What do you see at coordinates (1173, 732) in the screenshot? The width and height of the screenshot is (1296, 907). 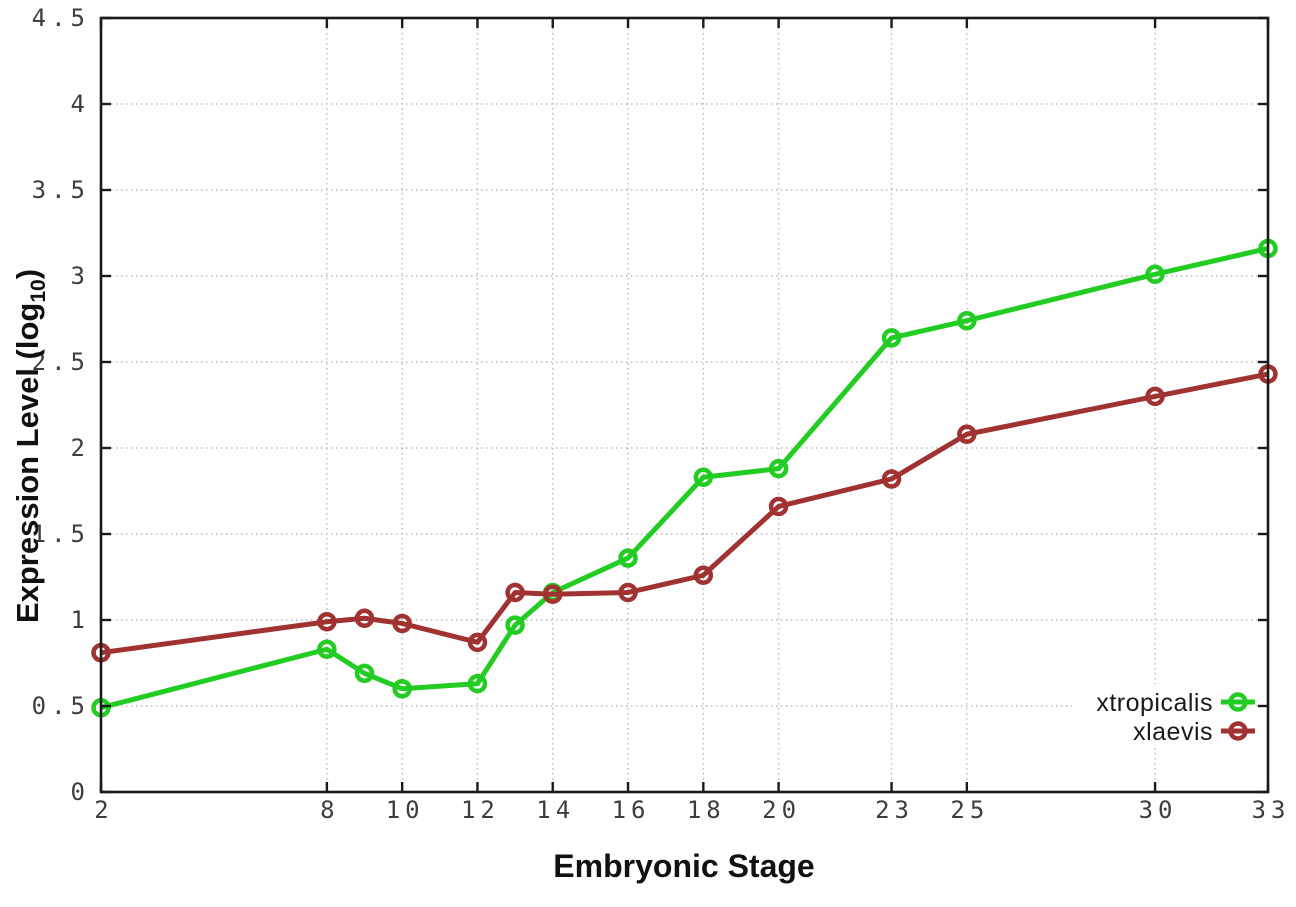 I see `legend-label-xlaevis: xlaevis` at bounding box center [1173, 732].